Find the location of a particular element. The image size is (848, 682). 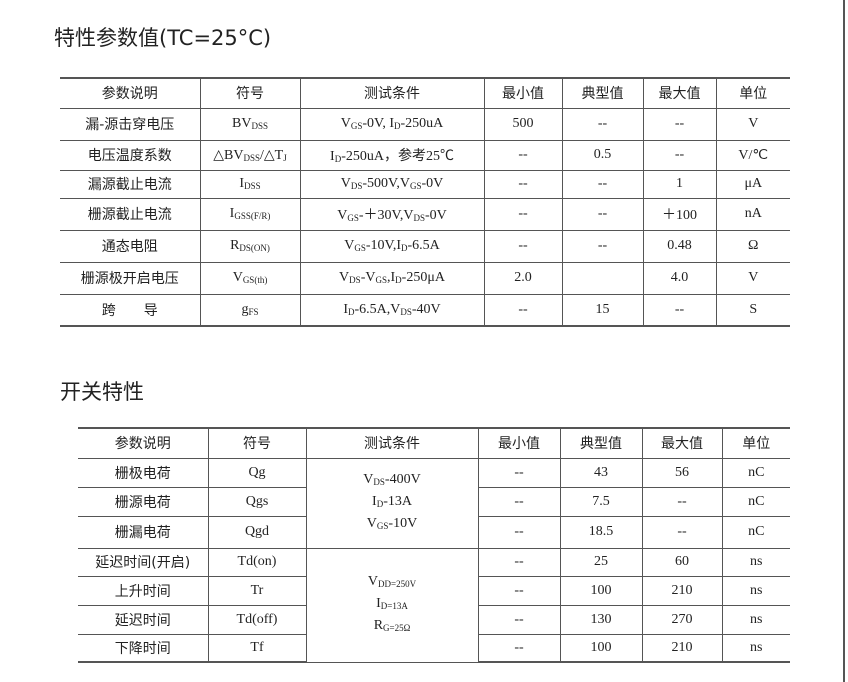

max-cell: ＋100 is located at coordinates (679, 214).